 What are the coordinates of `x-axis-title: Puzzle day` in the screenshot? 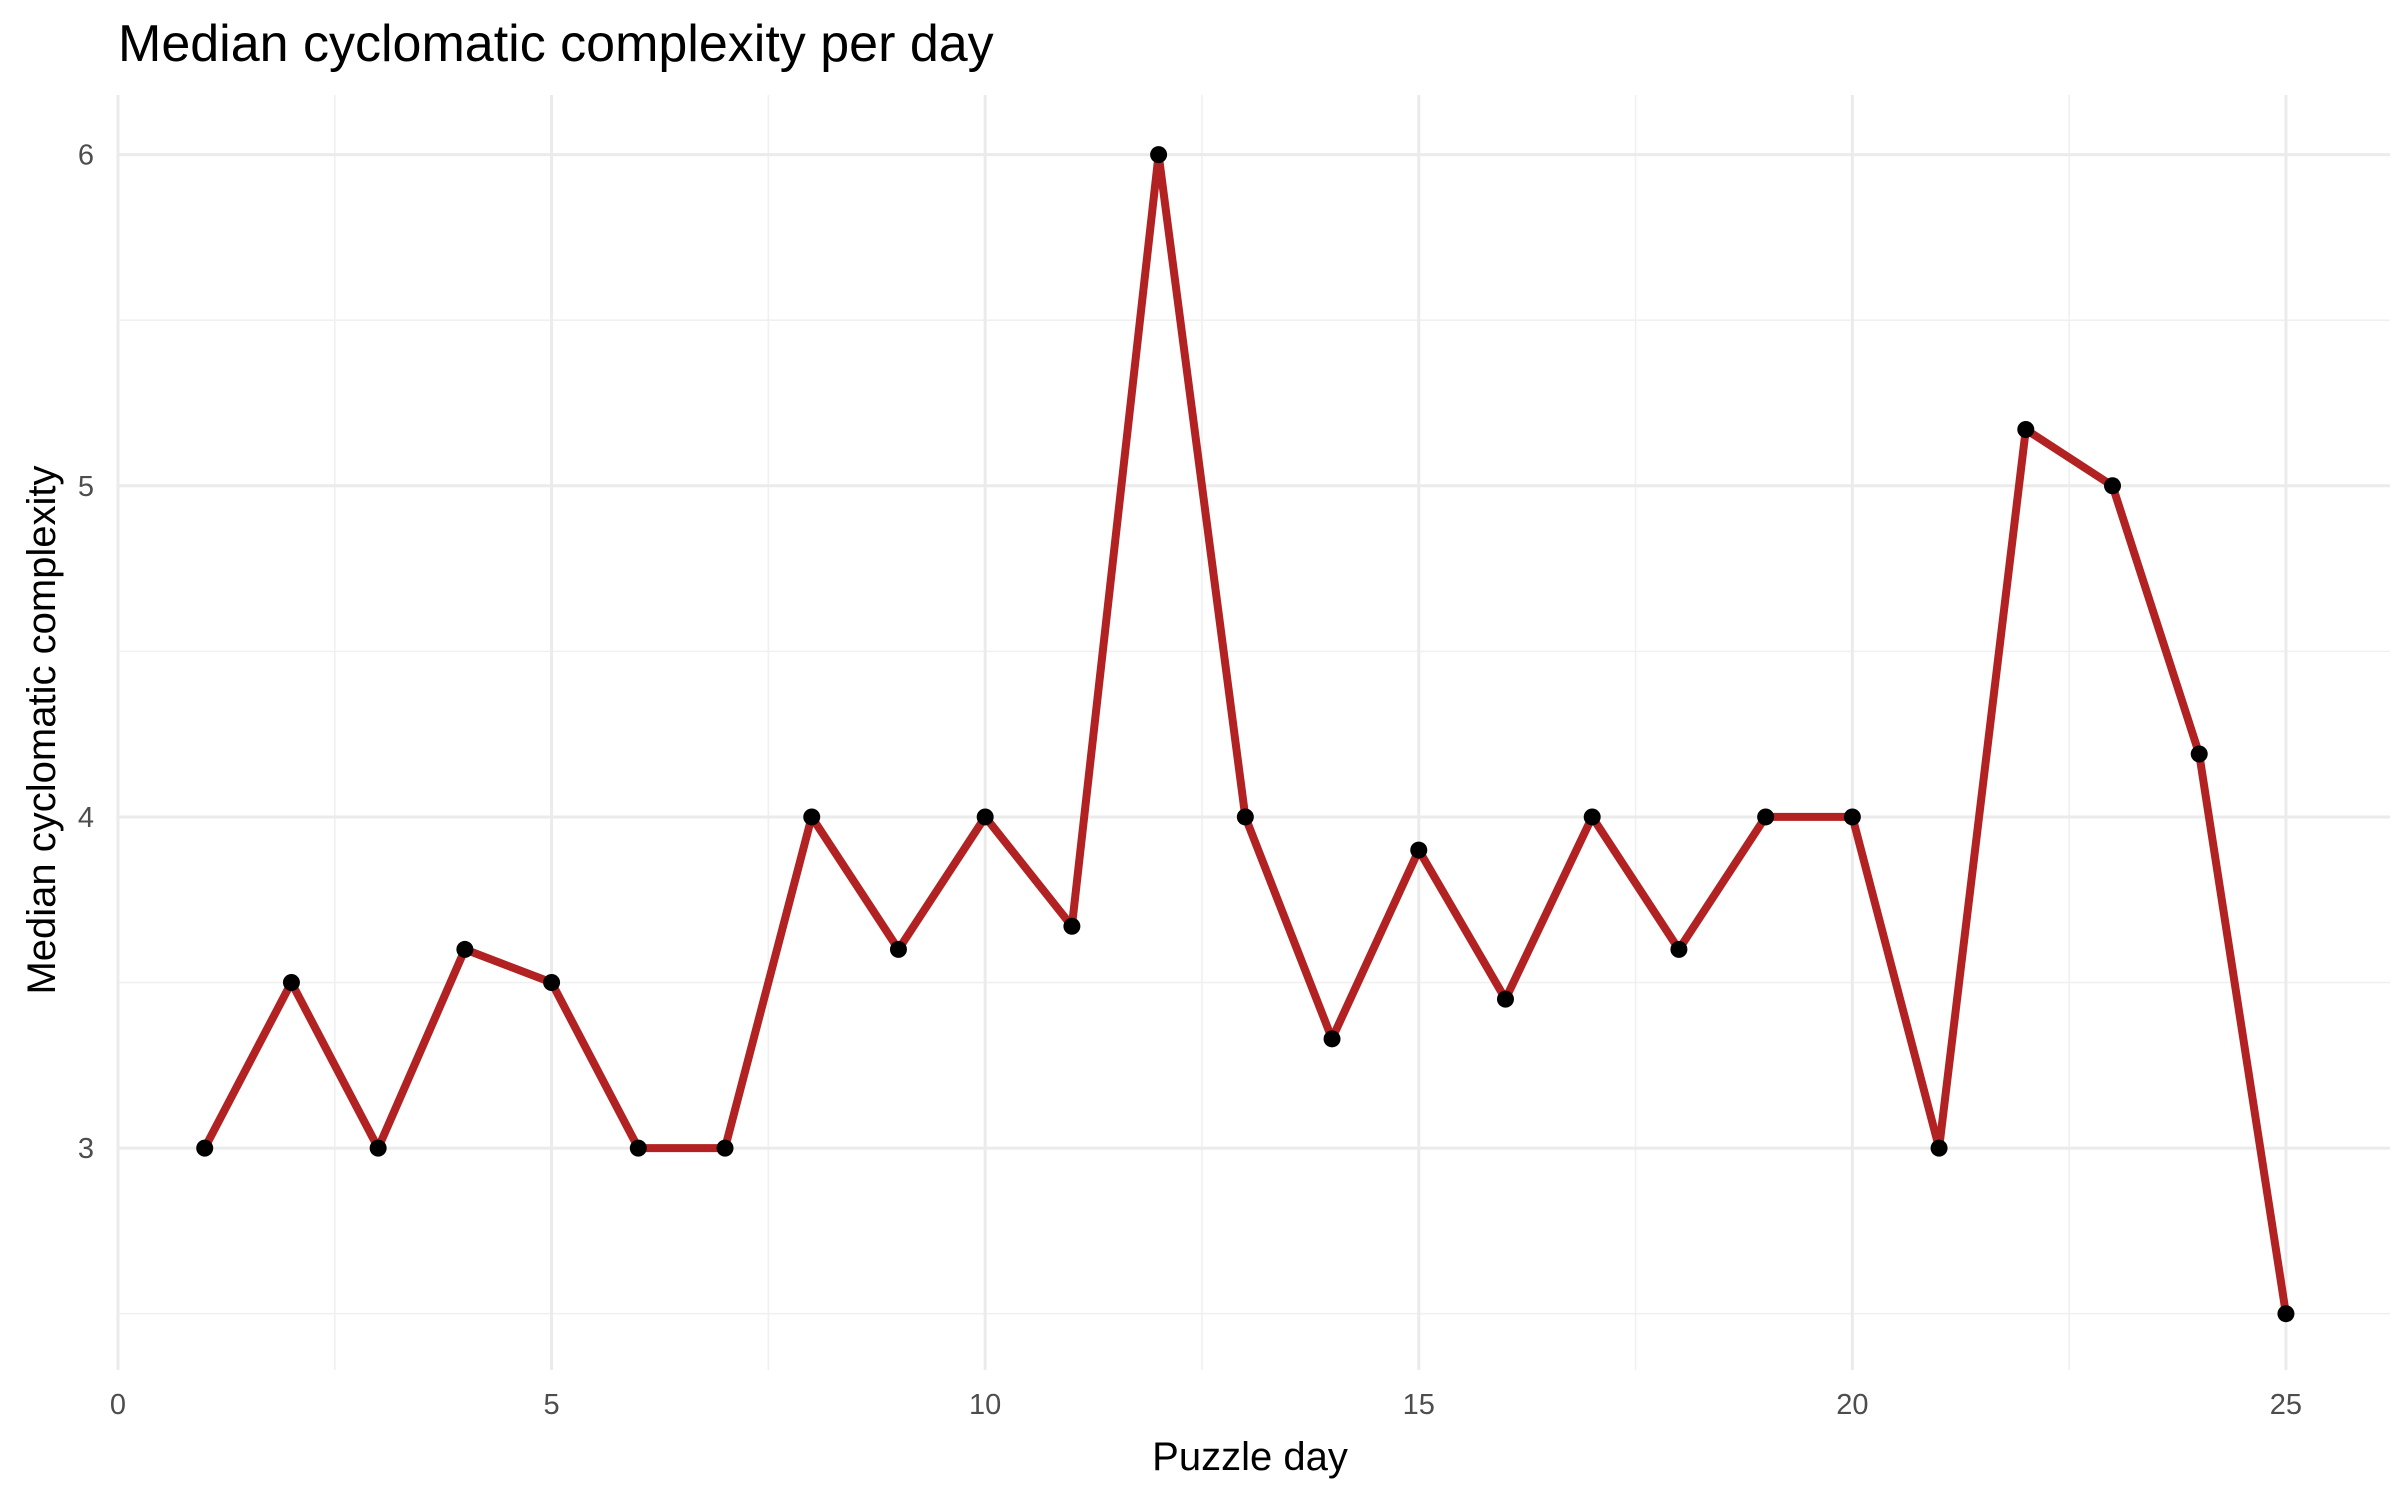 It's located at (1250, 1457).